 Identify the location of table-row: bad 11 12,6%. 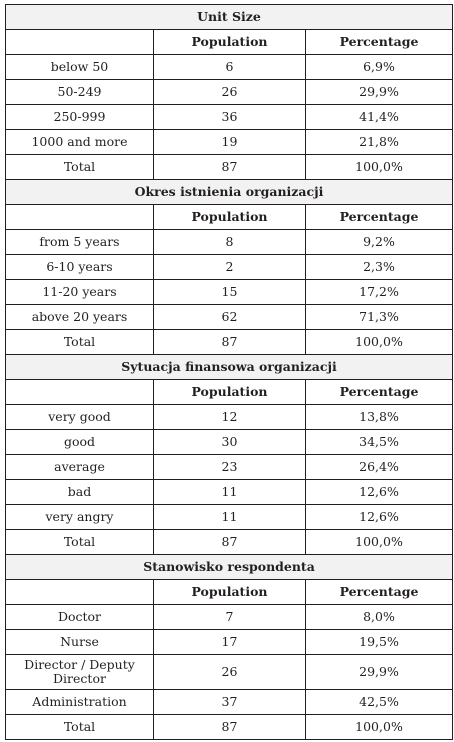
(229, 492).